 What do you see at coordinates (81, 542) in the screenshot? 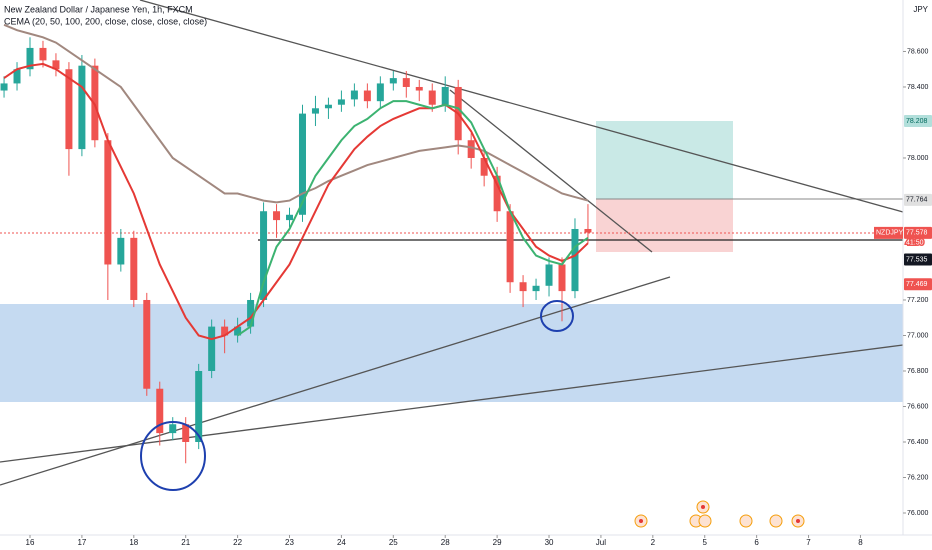
I see `x-tick-label: 17` at bounding box center [81, 542].